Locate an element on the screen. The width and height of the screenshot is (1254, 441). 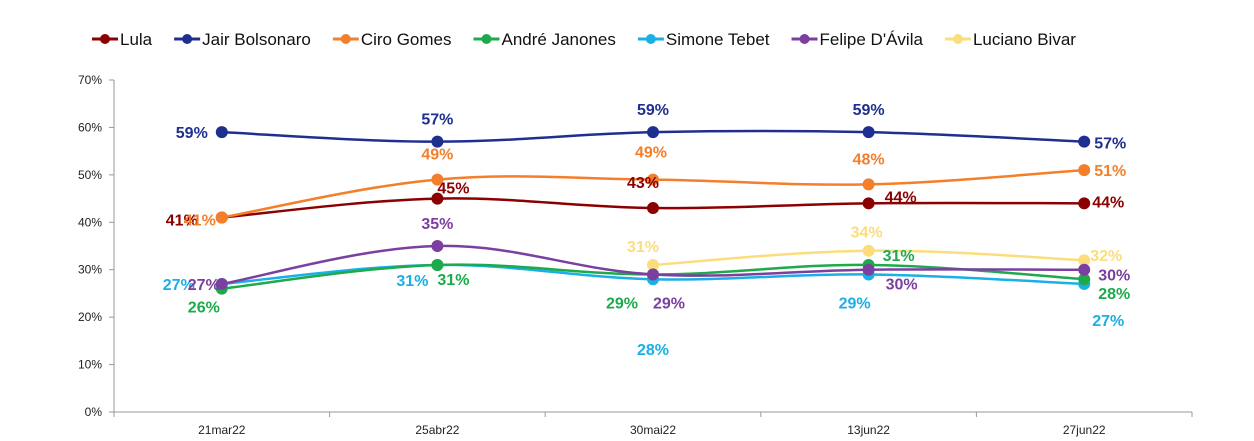
labels-luciano-bivar: 31%34%32% is located at coordinates (874, 245).